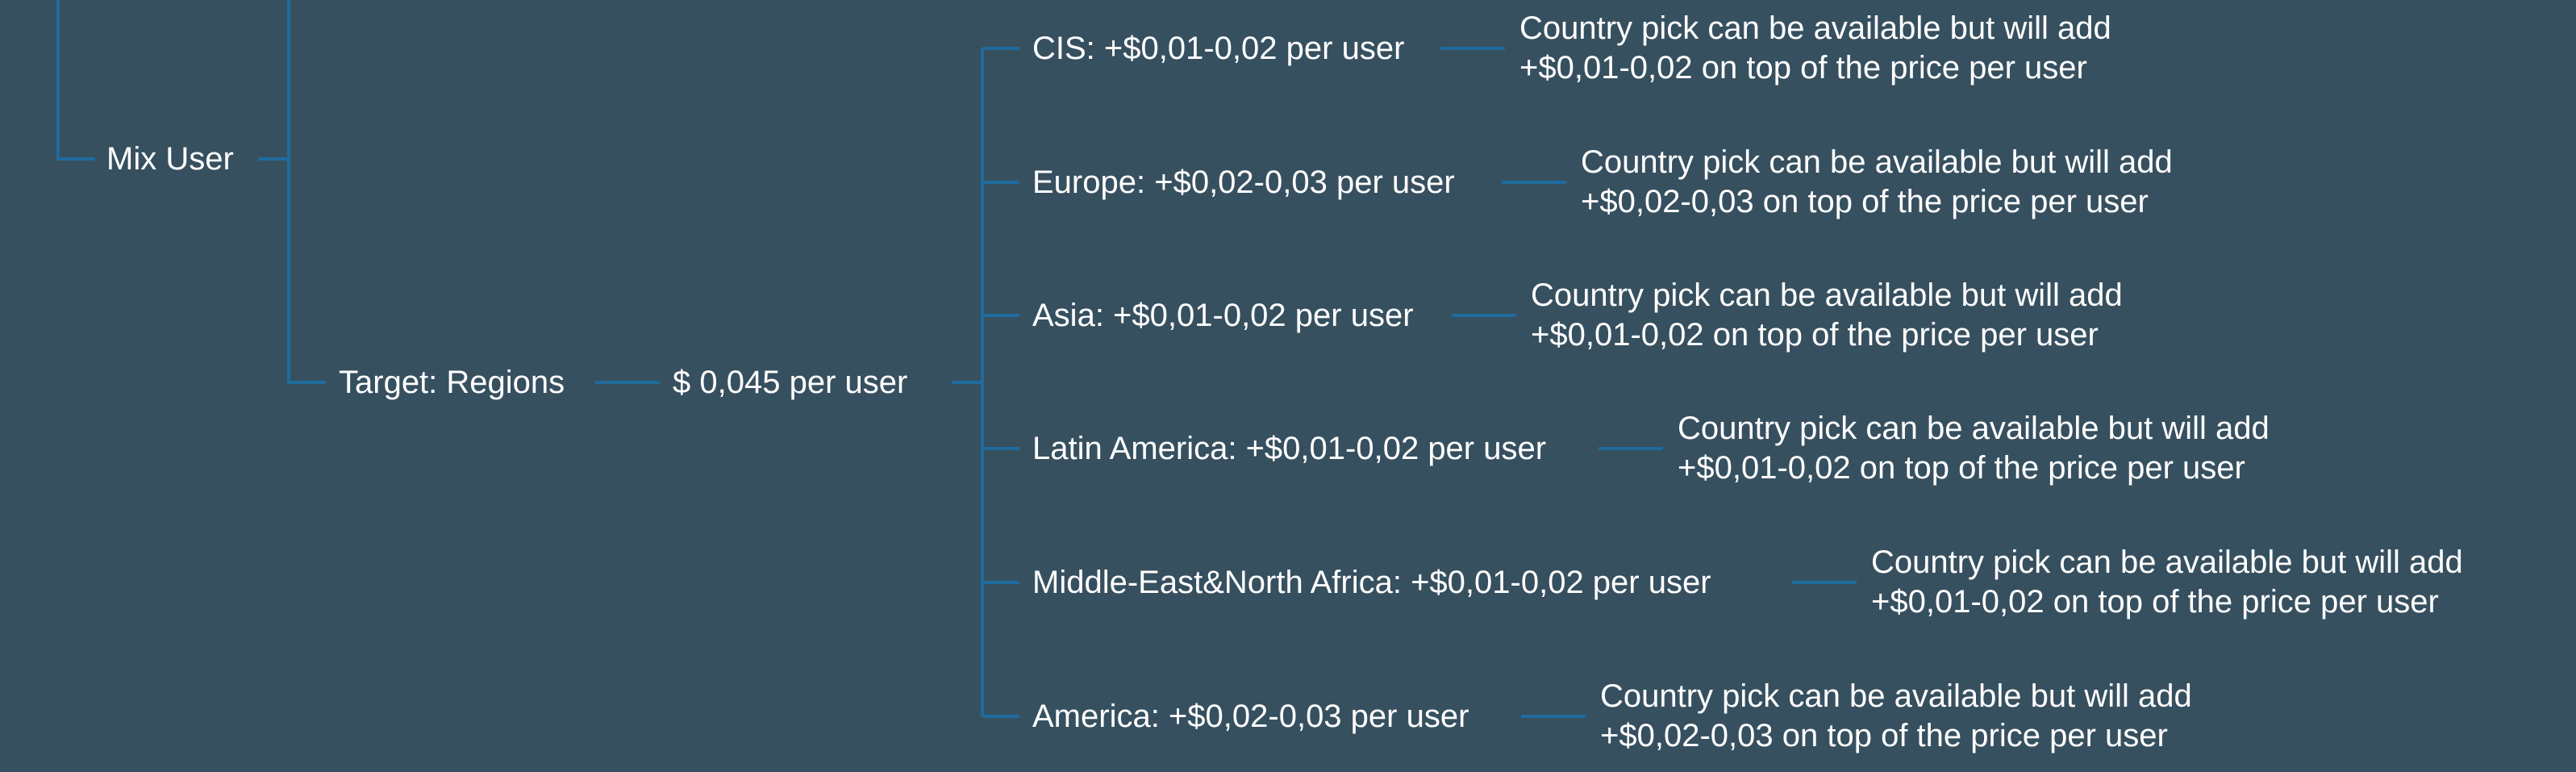  I want to click on note-cis-line2: +$0,01-0,02 on top of the price per user, so click(1803, 68).